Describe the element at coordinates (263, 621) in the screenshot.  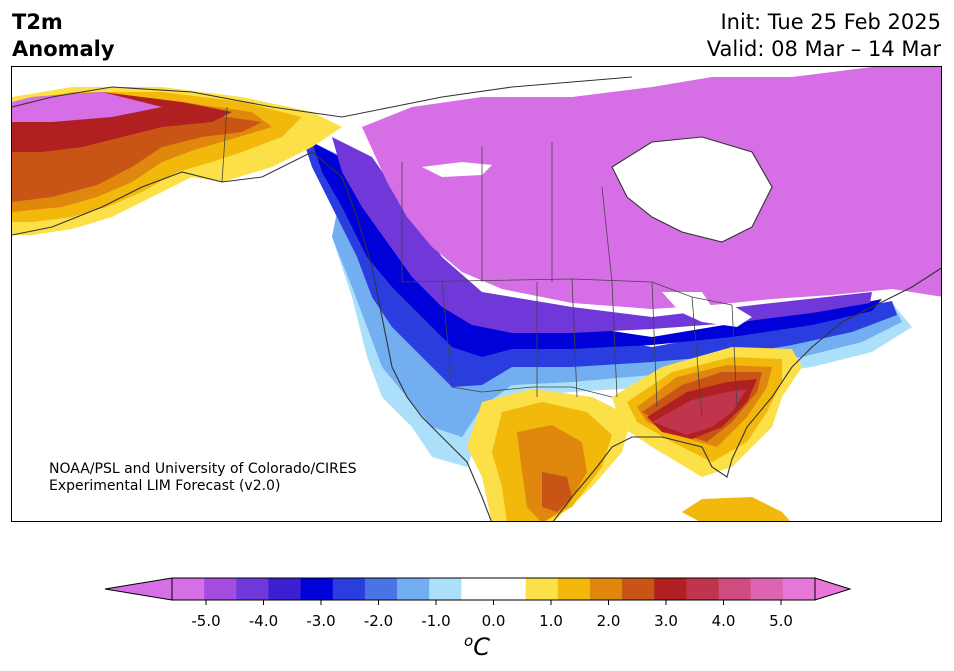
I see `colorbar-tick-label: -4.0` at that location.